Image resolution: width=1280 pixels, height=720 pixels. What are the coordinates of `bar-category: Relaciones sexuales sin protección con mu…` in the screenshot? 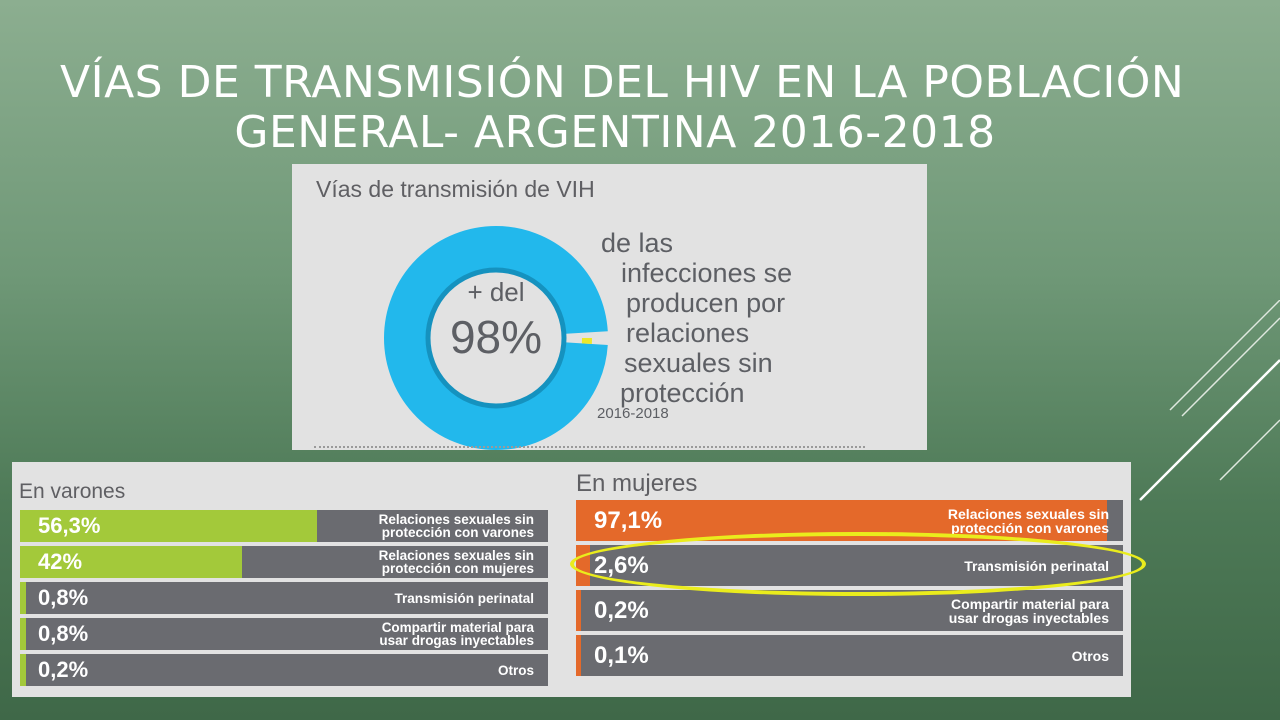 It's located at (456, 562).